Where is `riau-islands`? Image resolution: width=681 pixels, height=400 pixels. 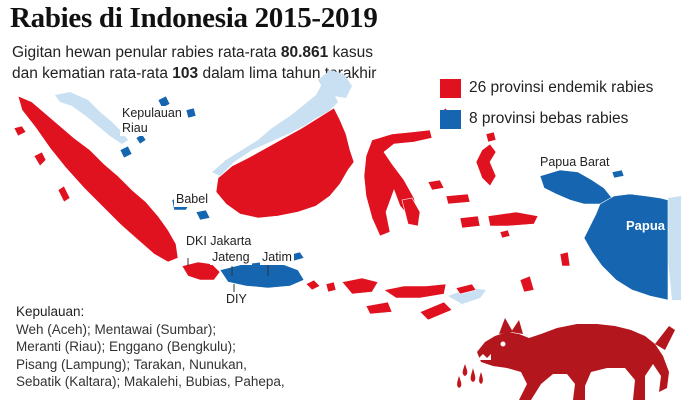
riau-islands is located at coordinates (158, 127).